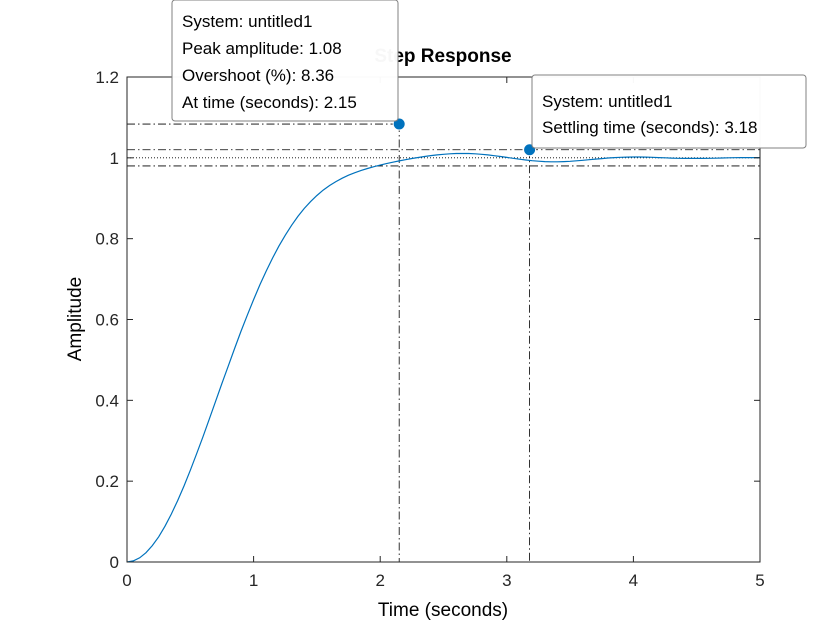 Image resolution: width=840 pixels, height=630 pixels. I want to click on peak-datatip-box, so click(285, 61).